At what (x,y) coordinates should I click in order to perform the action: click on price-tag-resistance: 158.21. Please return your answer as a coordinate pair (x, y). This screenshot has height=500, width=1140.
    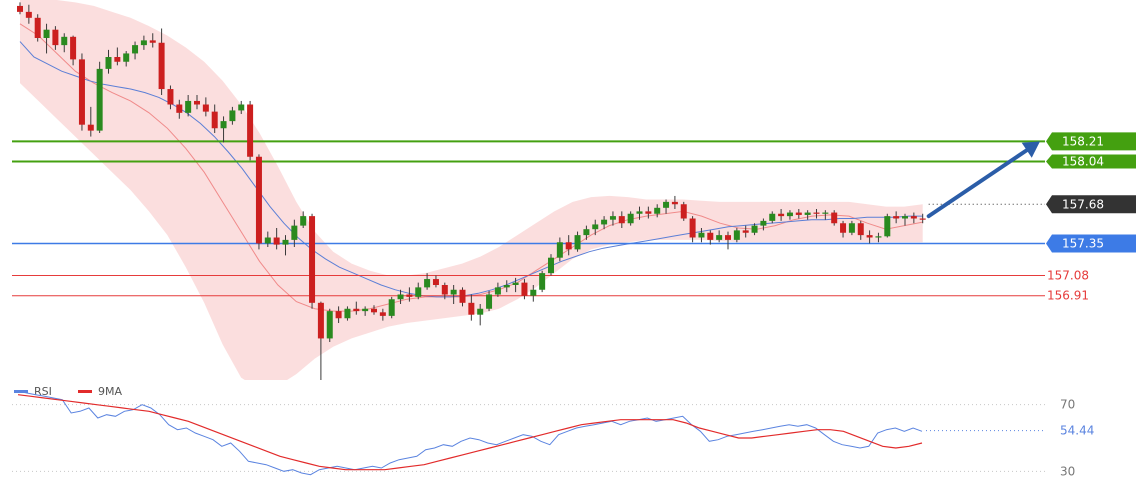
    Looking at the image, I should click on (1091, 141).